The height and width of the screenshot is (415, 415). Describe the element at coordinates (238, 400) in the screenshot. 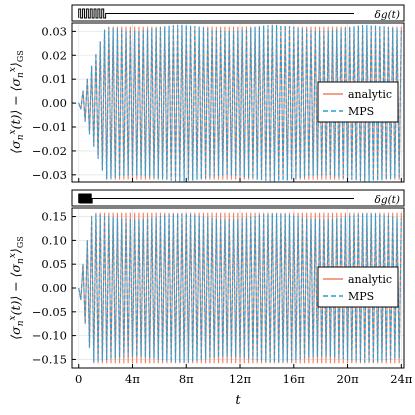

I see `x-axis-label: t` at that location.